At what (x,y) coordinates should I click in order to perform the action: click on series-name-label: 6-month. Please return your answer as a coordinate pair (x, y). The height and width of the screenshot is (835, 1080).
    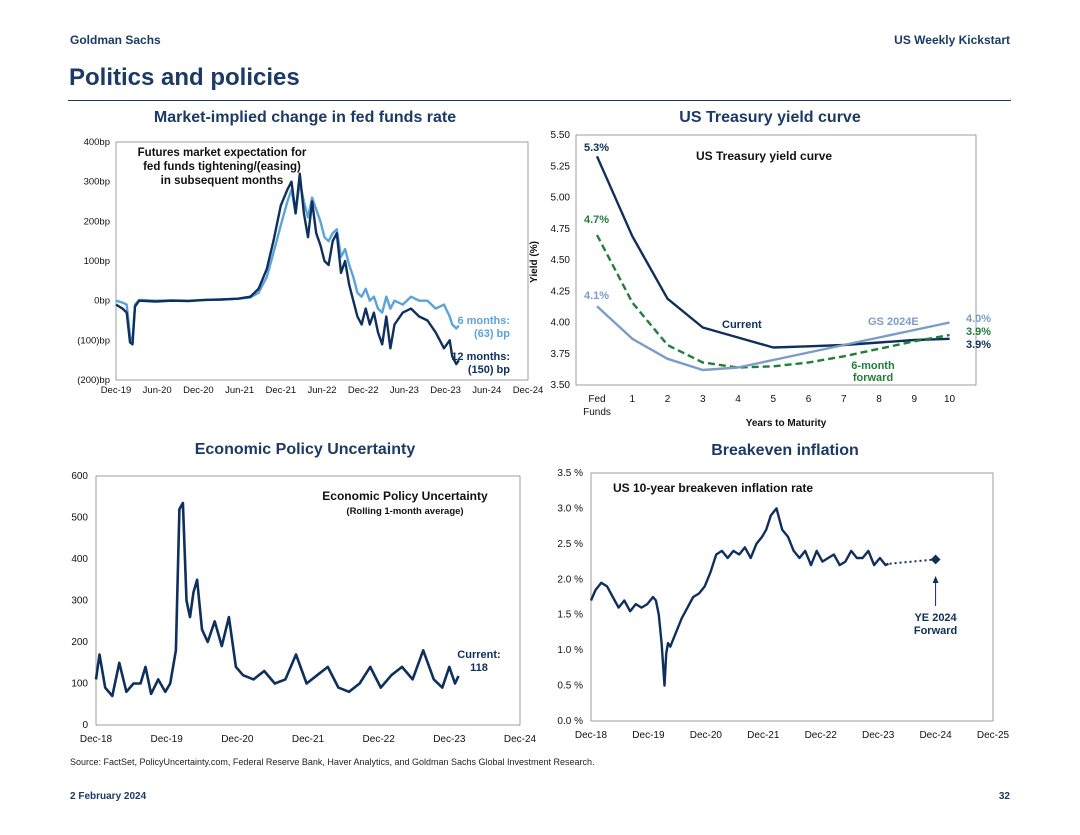
    Looking at the image, I should click on (873, 366).